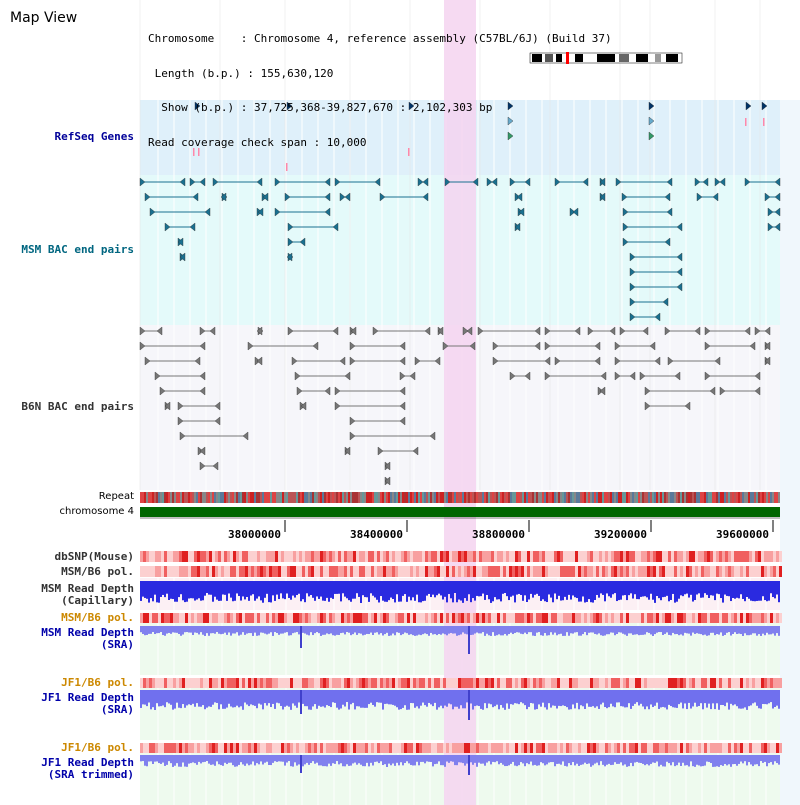 The height and width of the screenshot is (805, 800). I want to click on chromosome-ideogram, so click(606, 58).